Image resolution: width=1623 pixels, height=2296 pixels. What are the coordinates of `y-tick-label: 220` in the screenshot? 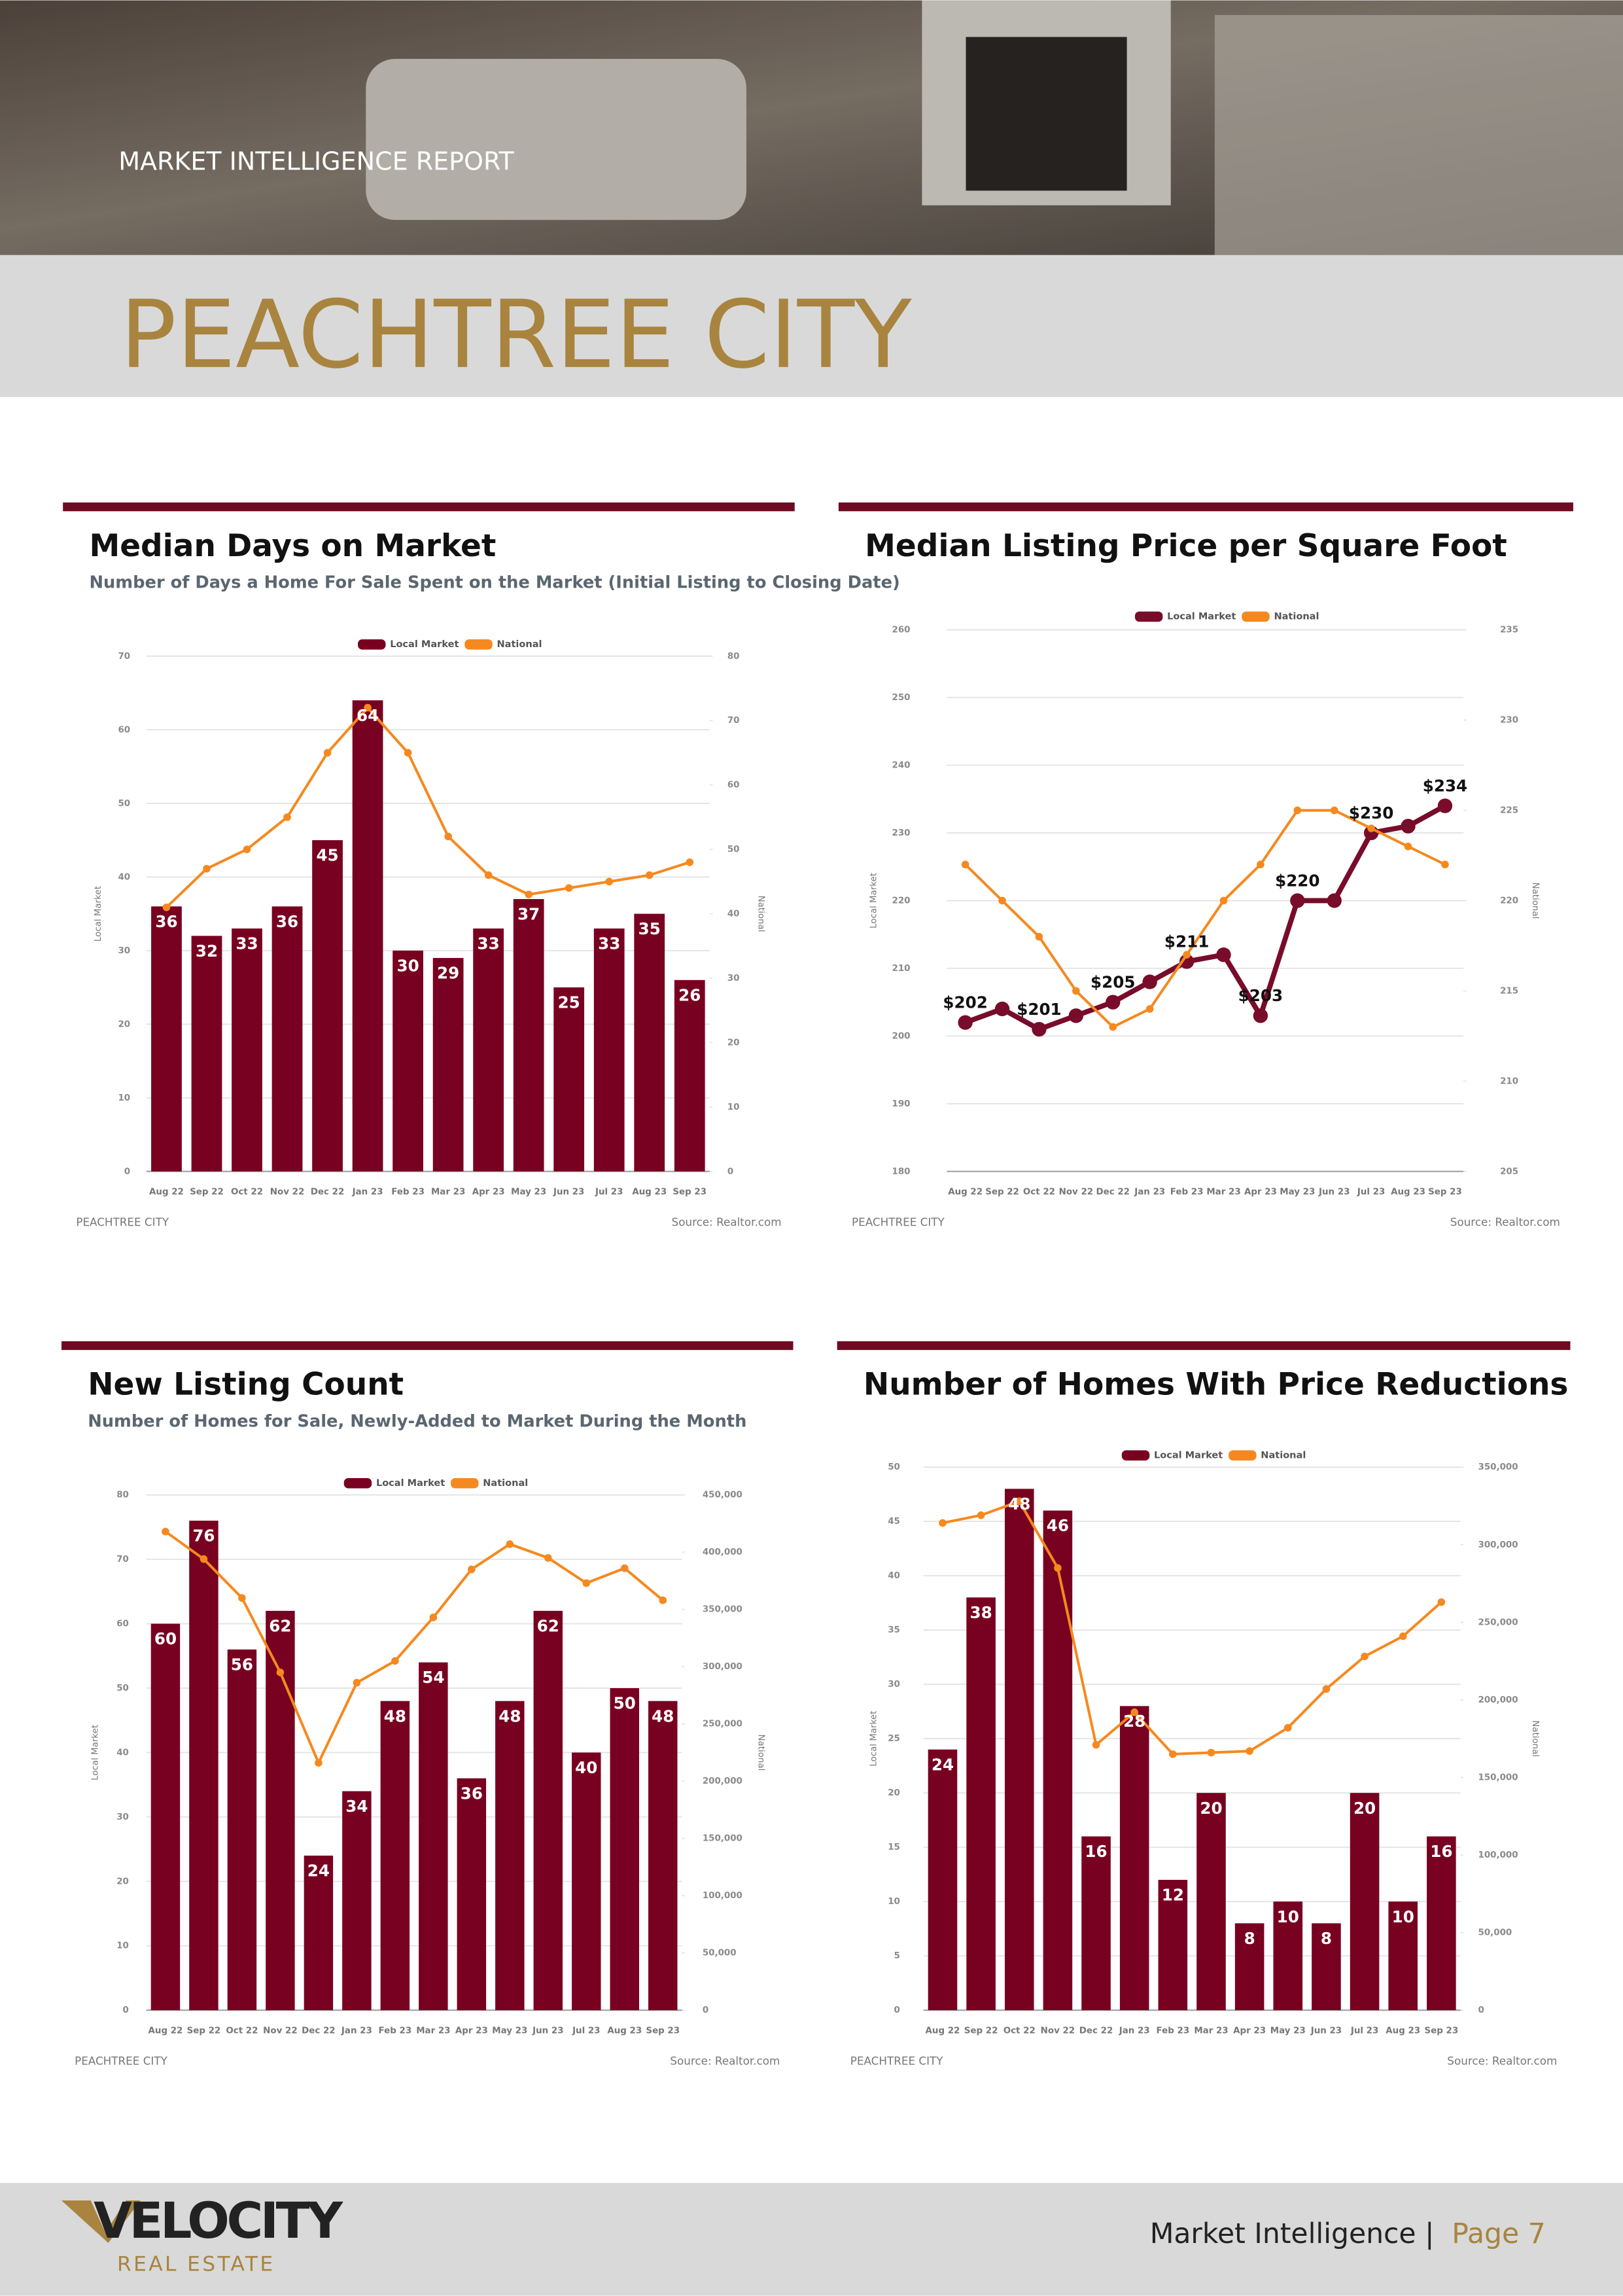 It's located at (901, 901).